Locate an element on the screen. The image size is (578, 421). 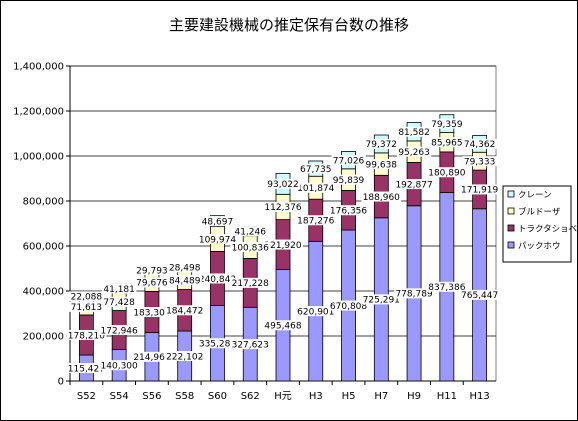
data-label-e38396e383abe38389e383bce382b6-s54-bg is located at coordinates (119, 301).